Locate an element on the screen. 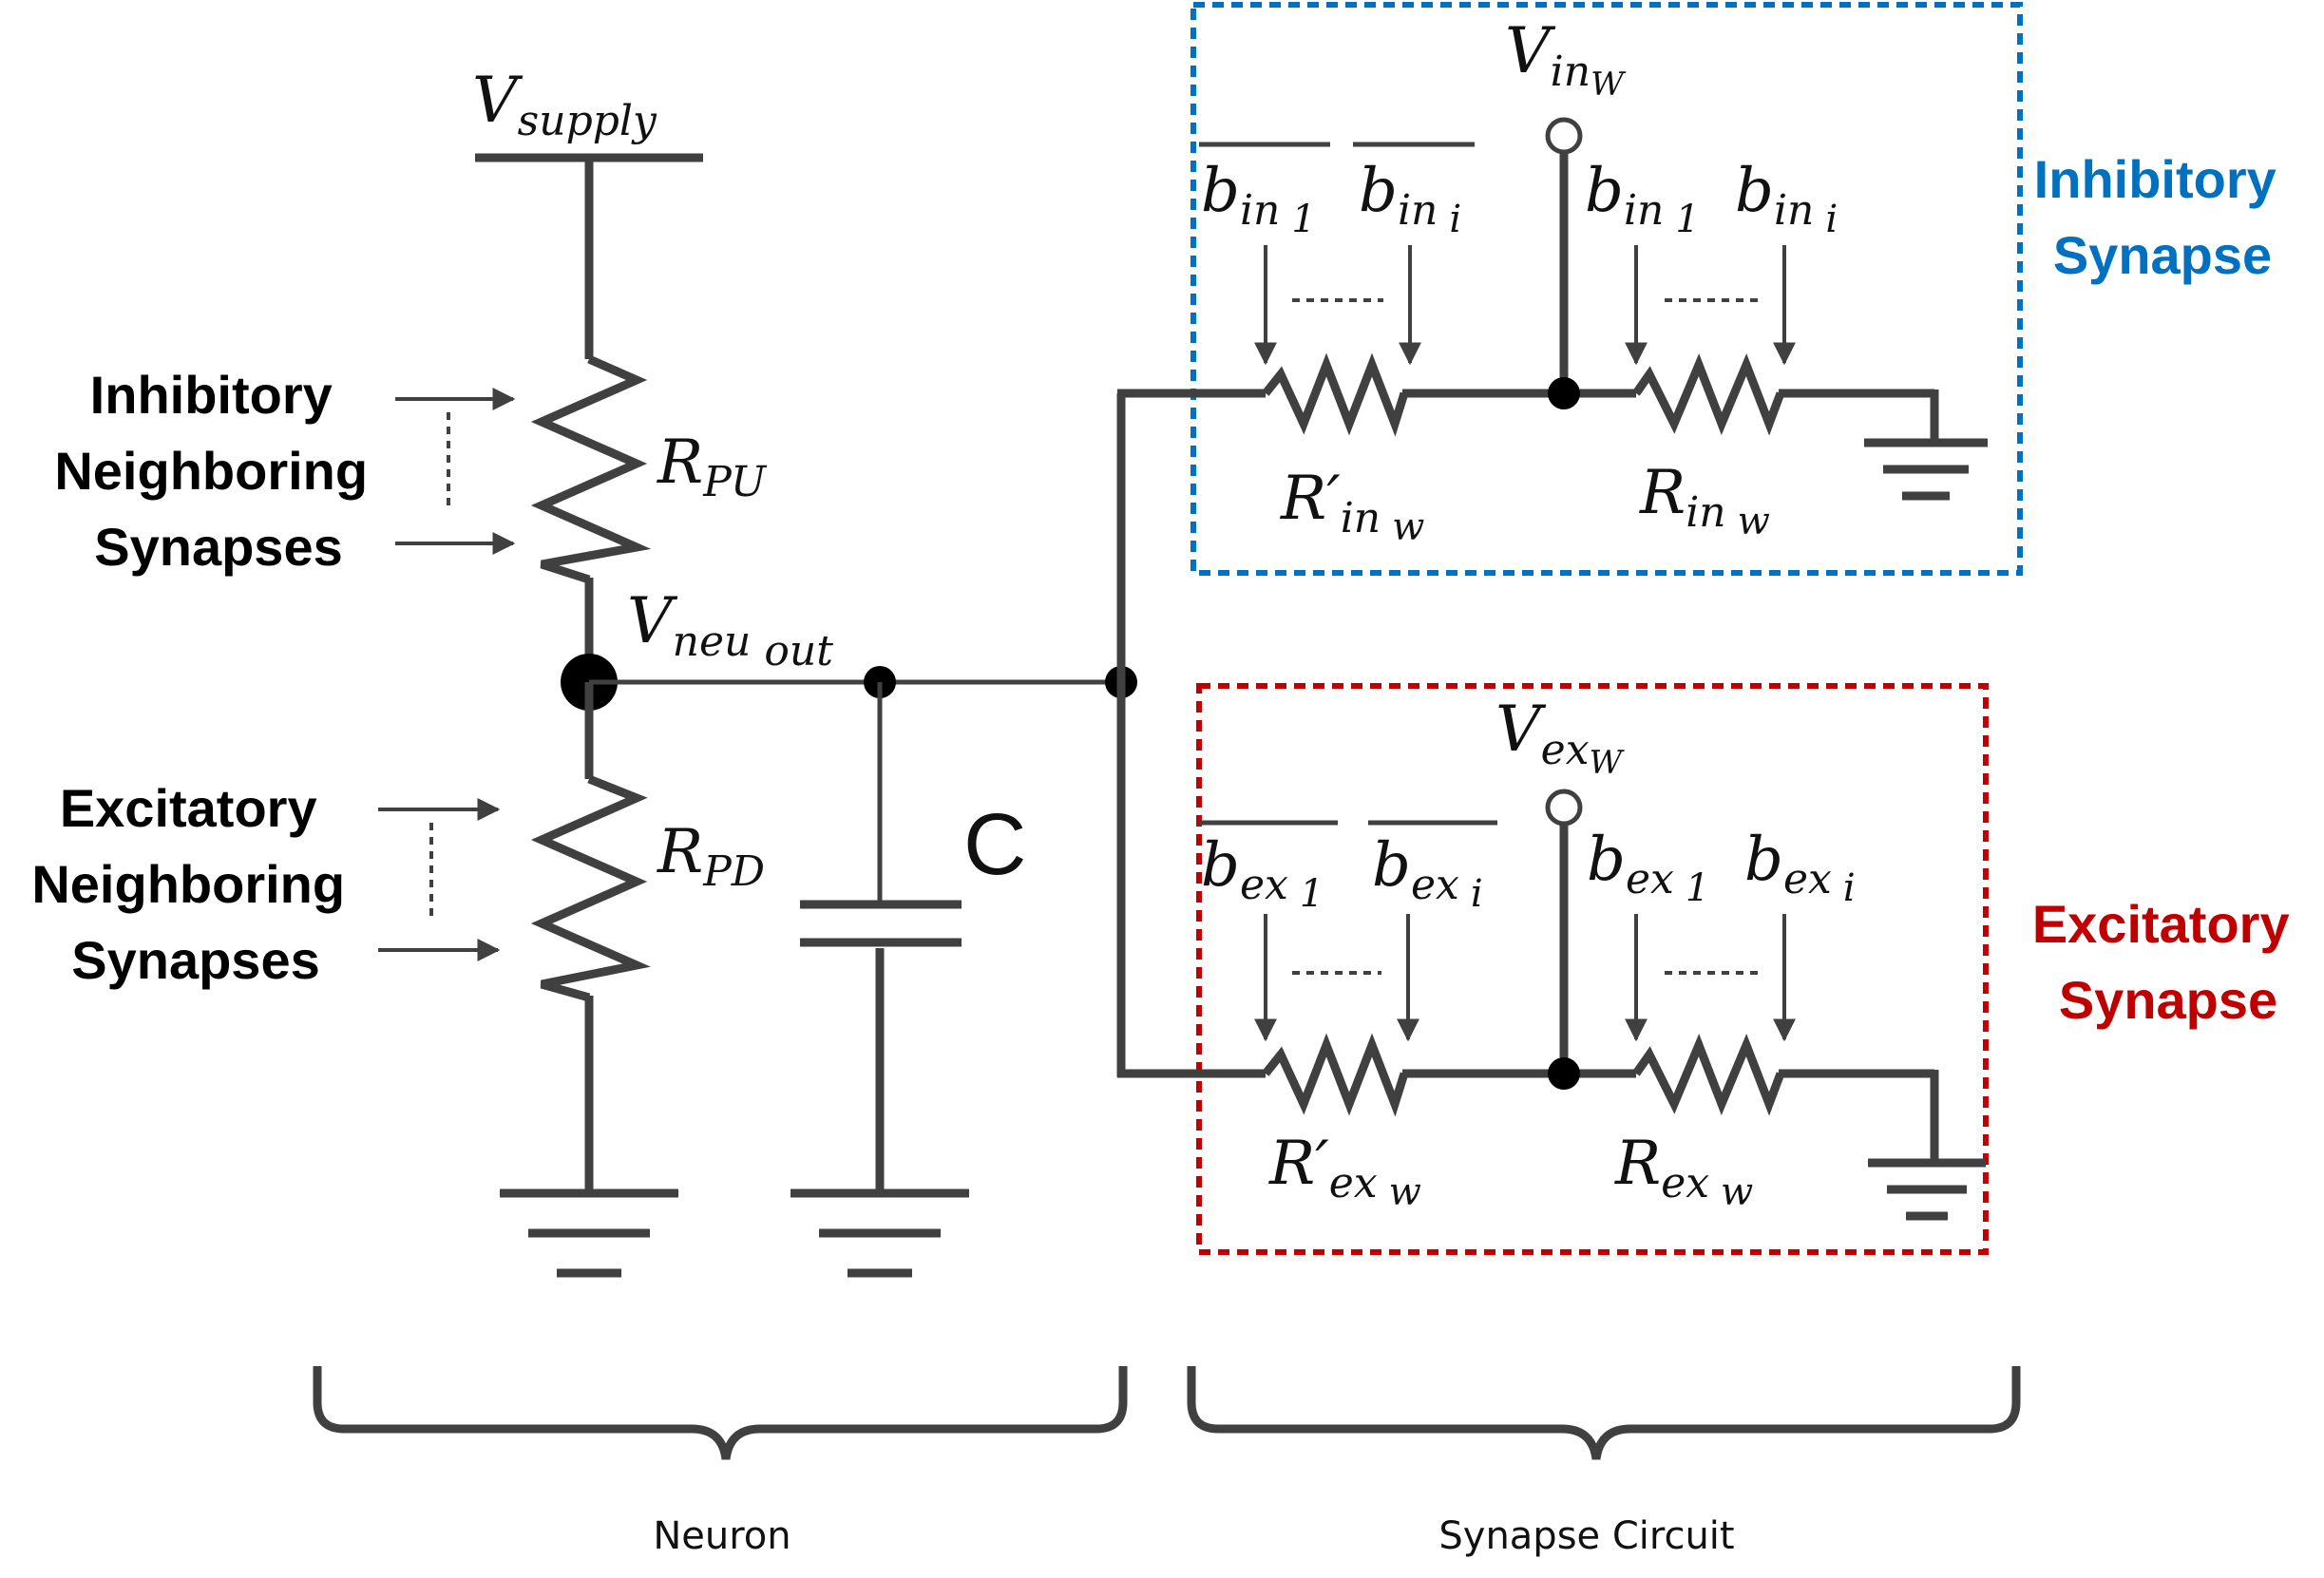 Image resolution: width=2324 pixels, height=1578 pixels. r-in-w-label: Rin w is located at coordinates (1704, 500).